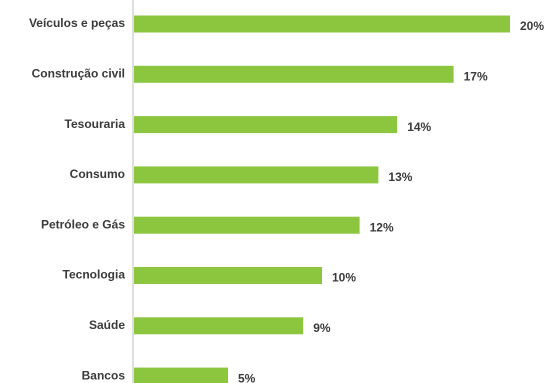  Describe the element at coordinates (97, 174) in the screenshot. I see `category-label: Consumo` at that location.